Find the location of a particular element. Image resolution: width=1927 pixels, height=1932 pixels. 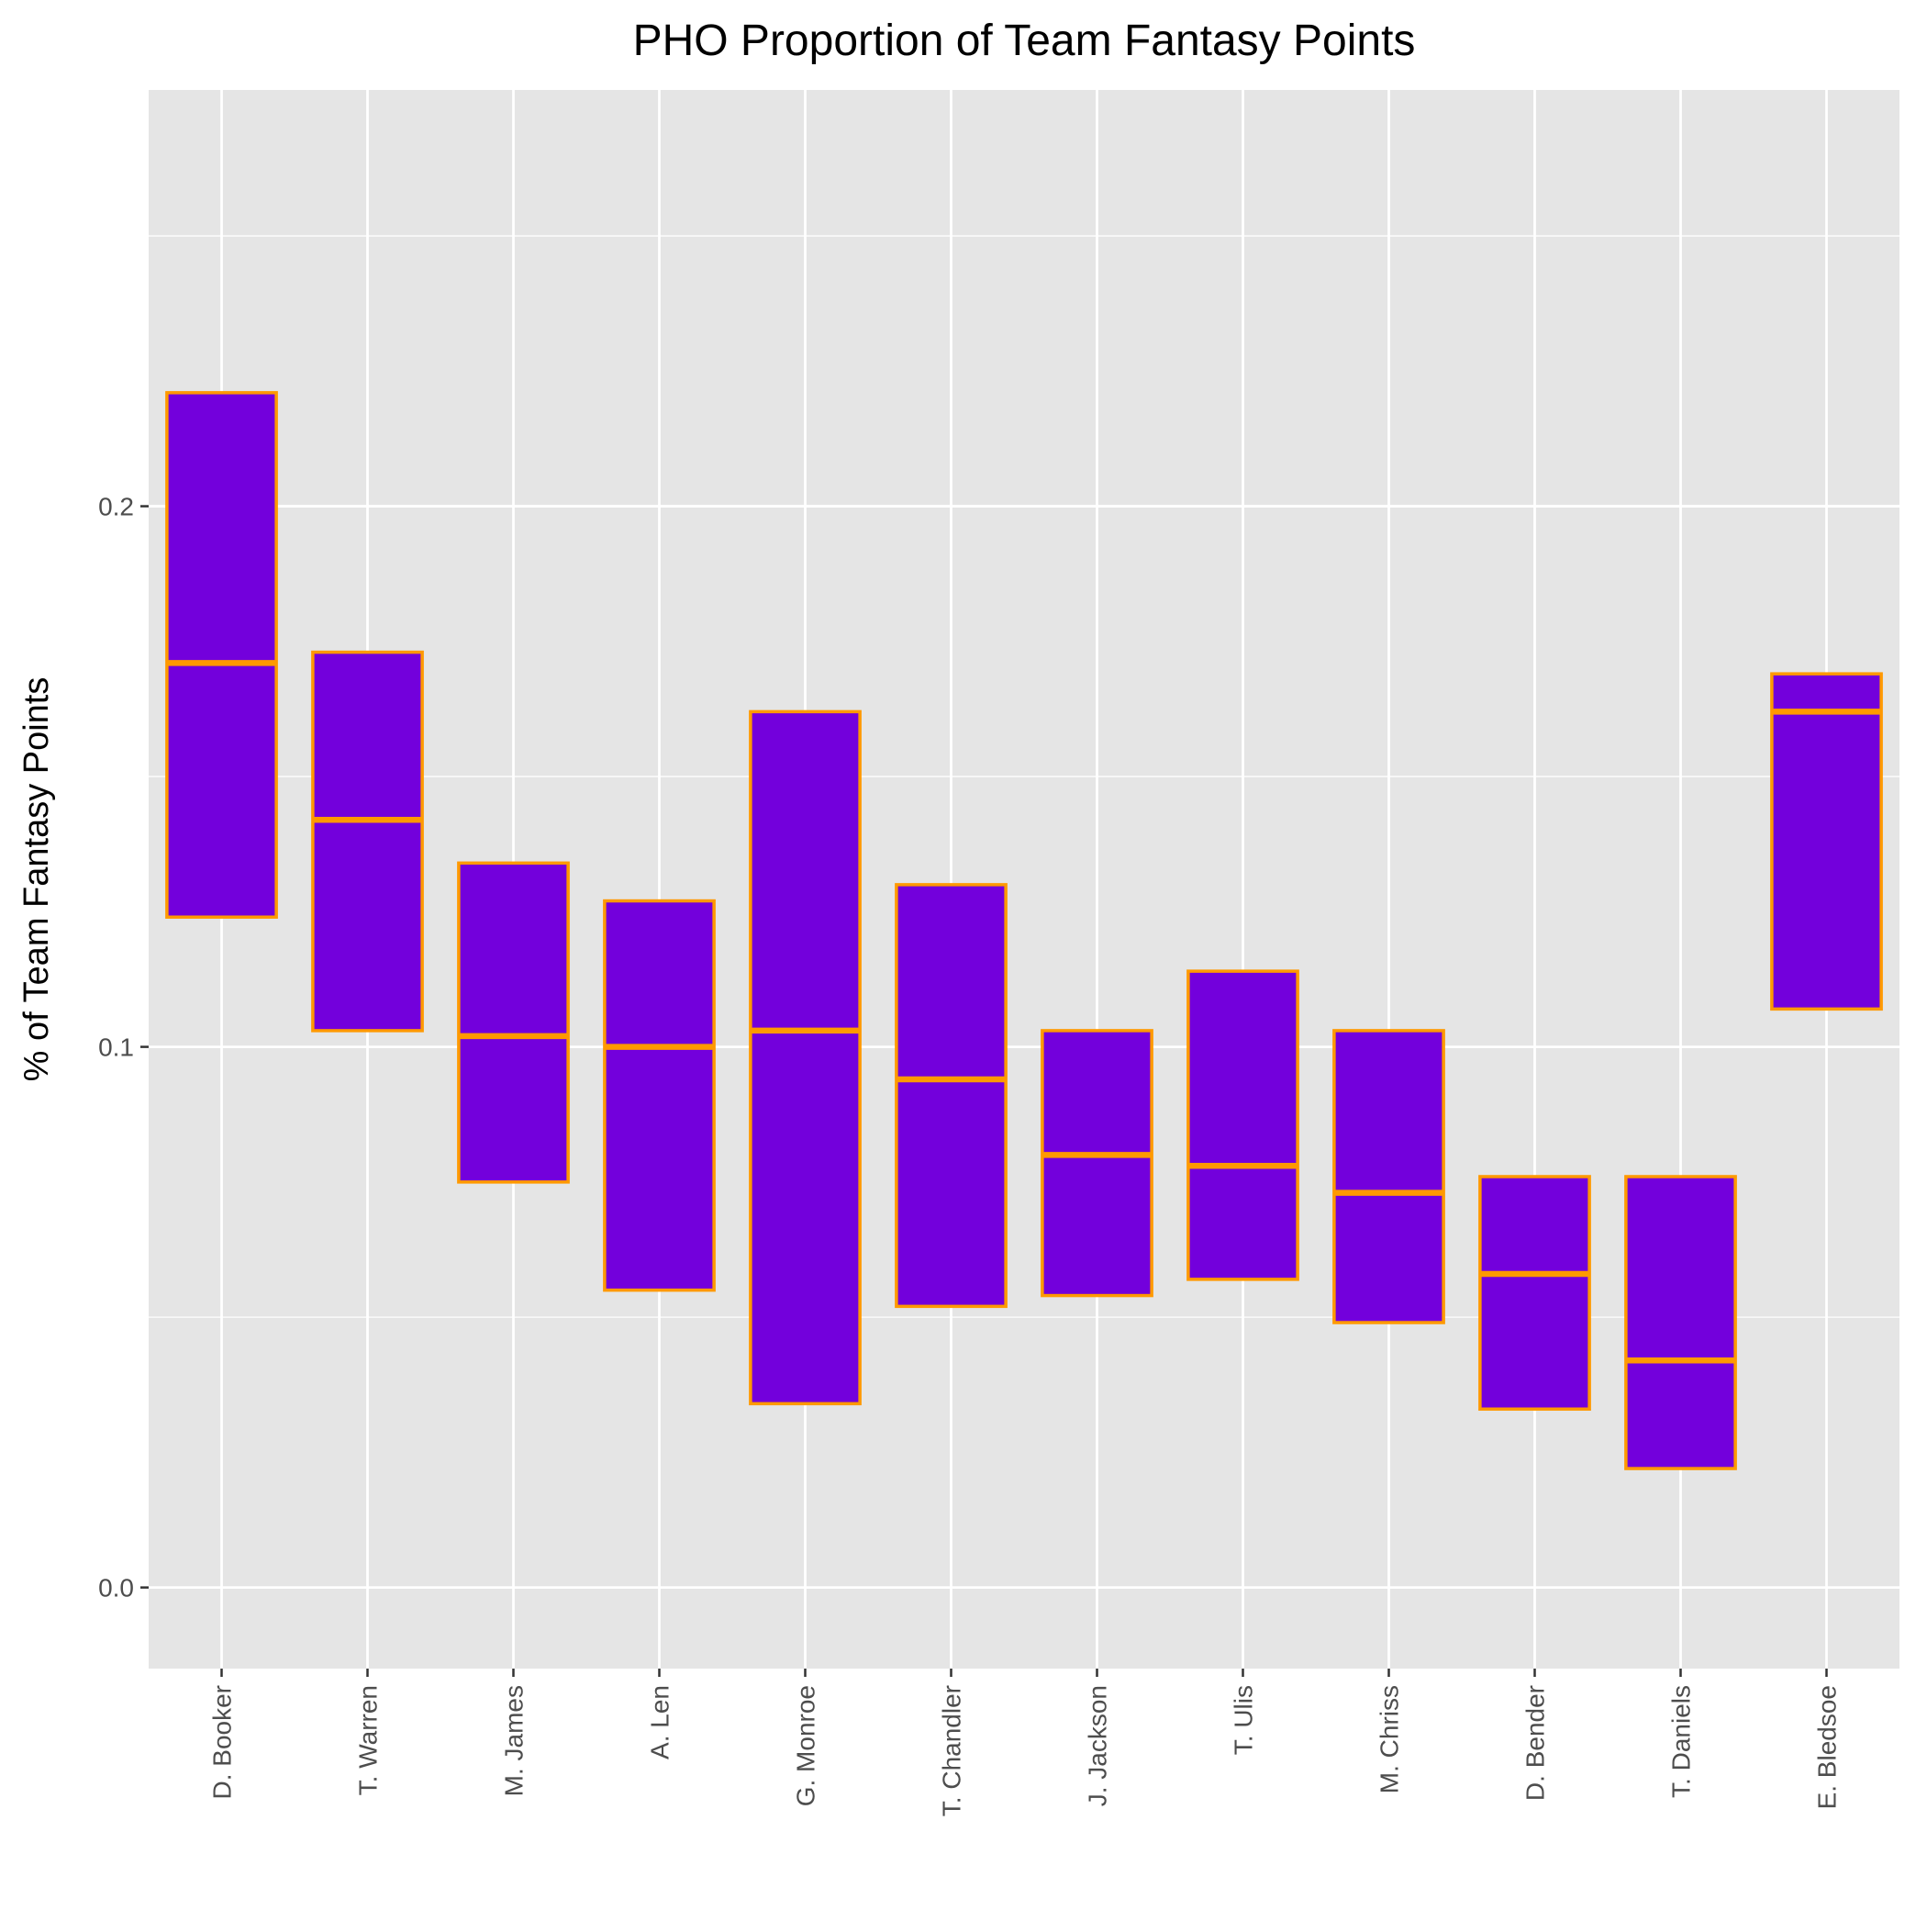

x-tick-label: D. Booker is located at coordinates (222, 1742).